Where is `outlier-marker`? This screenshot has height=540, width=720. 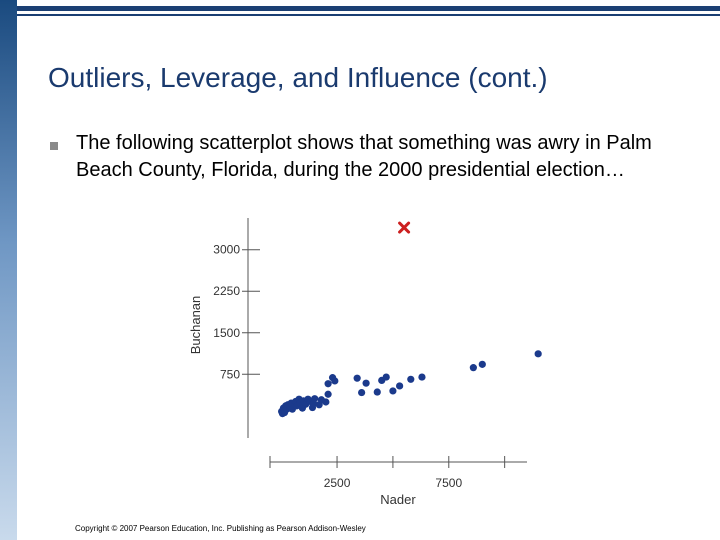
outlier-marker is located at coordinates (404, 227).